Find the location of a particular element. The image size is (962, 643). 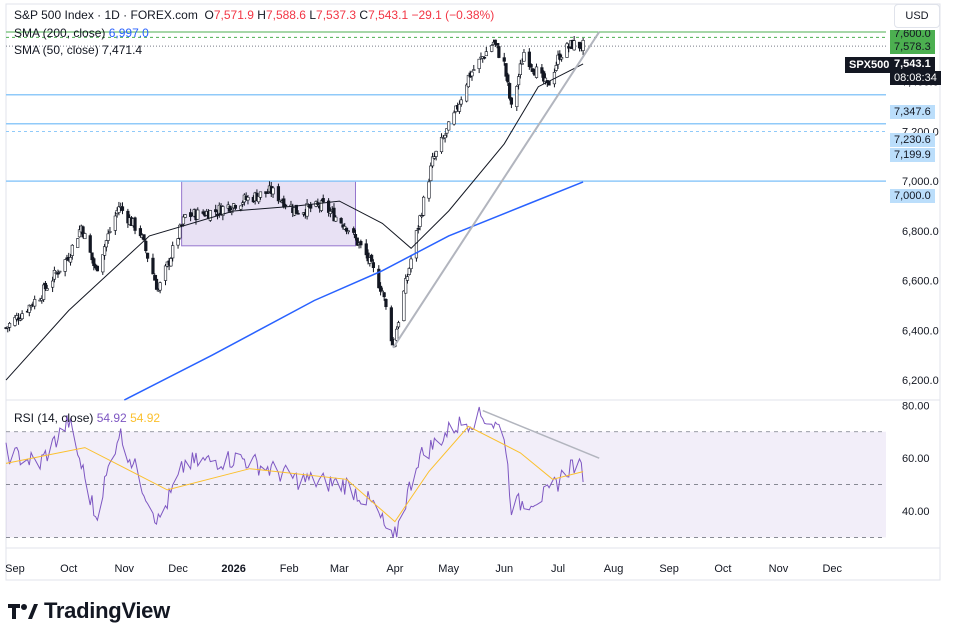

price-axis-tick: 7,000.0 is located at coordinates (920, 182).